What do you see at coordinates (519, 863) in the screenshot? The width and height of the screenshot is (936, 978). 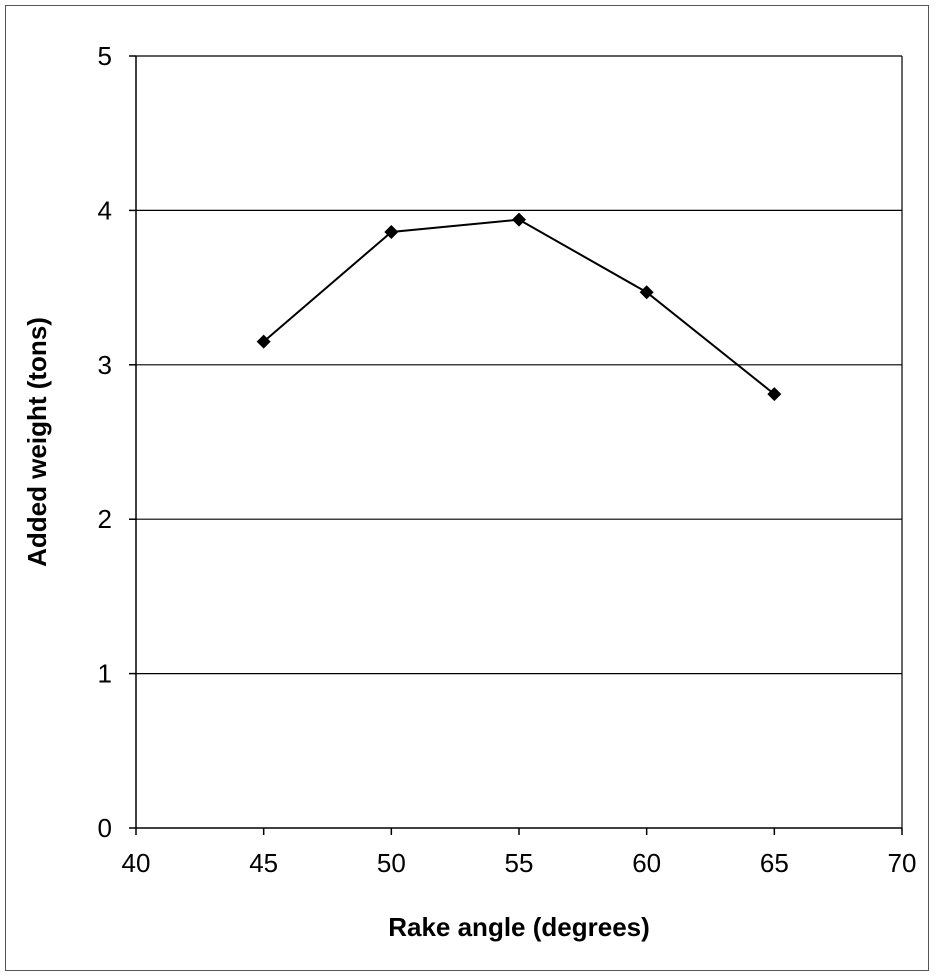 I see `x-tick-label-55: 55` at bounding box center [519, 863].